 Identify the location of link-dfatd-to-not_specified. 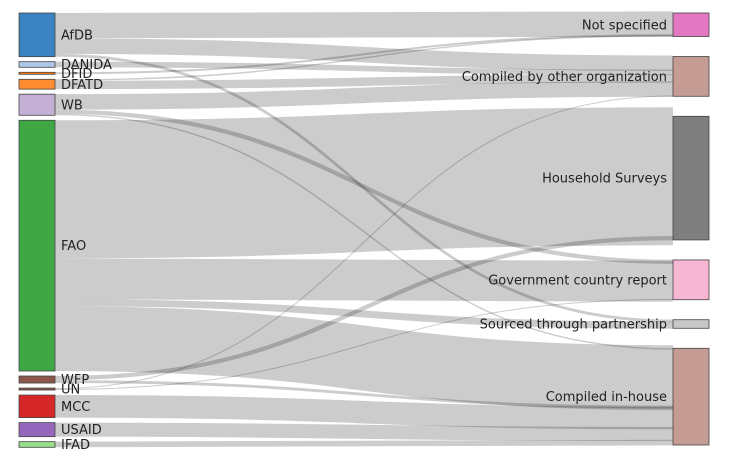
(364, 58).